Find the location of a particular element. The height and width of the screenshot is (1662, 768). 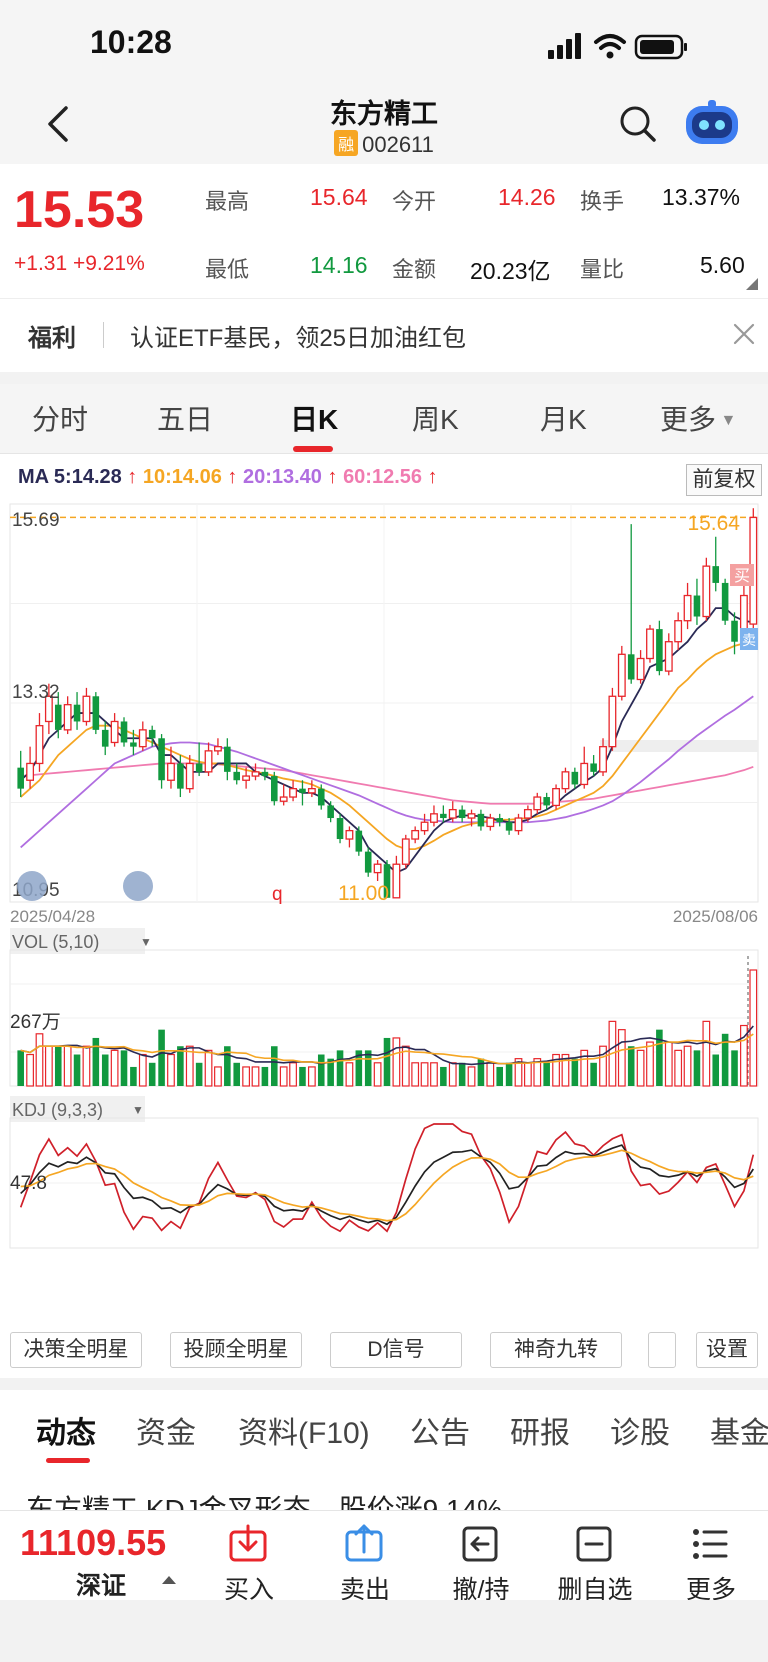

buy-icon is located at coordinates (248, 1544).